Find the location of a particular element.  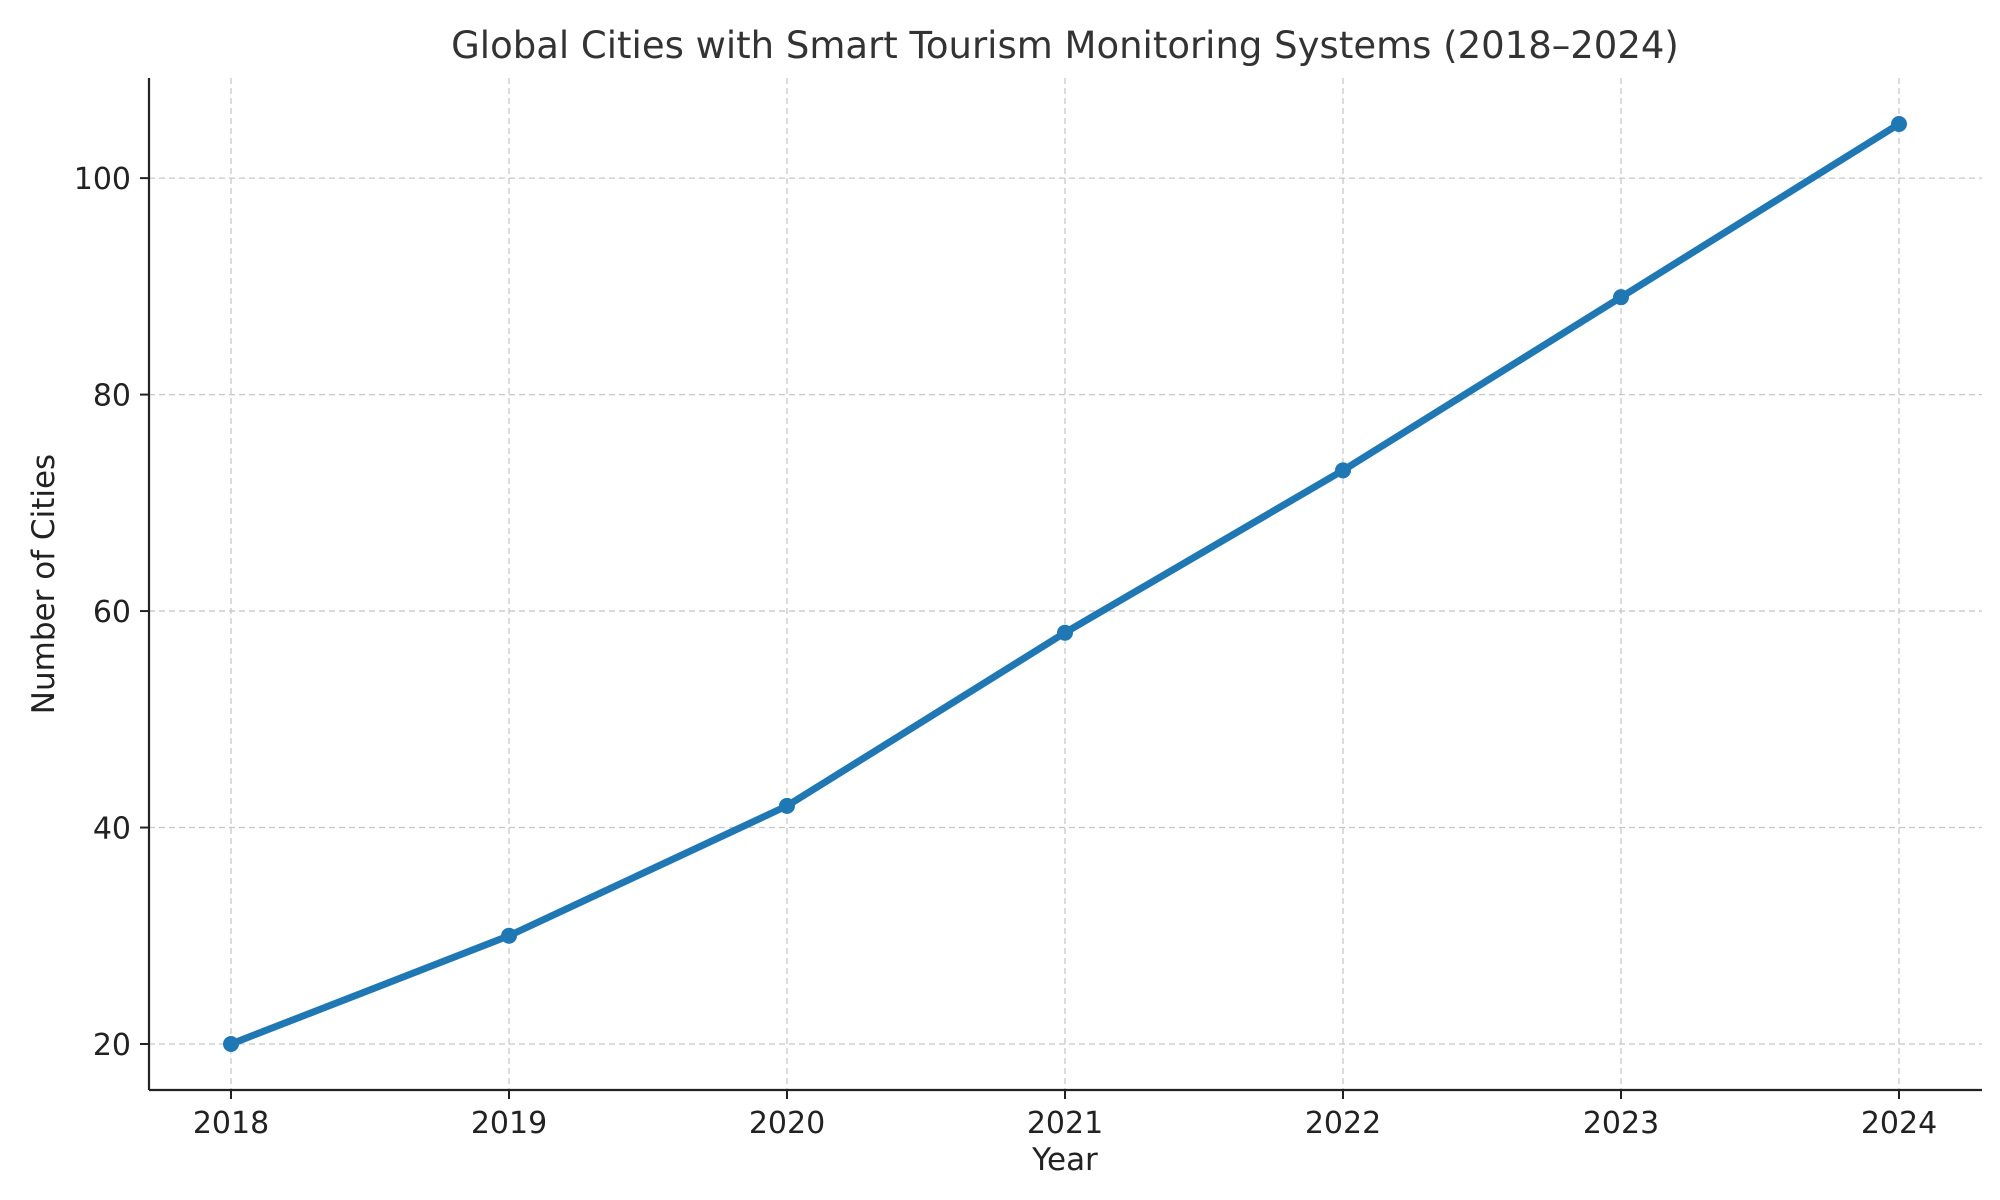

y-tick-label: 80 is located at coordinates (112, 396).